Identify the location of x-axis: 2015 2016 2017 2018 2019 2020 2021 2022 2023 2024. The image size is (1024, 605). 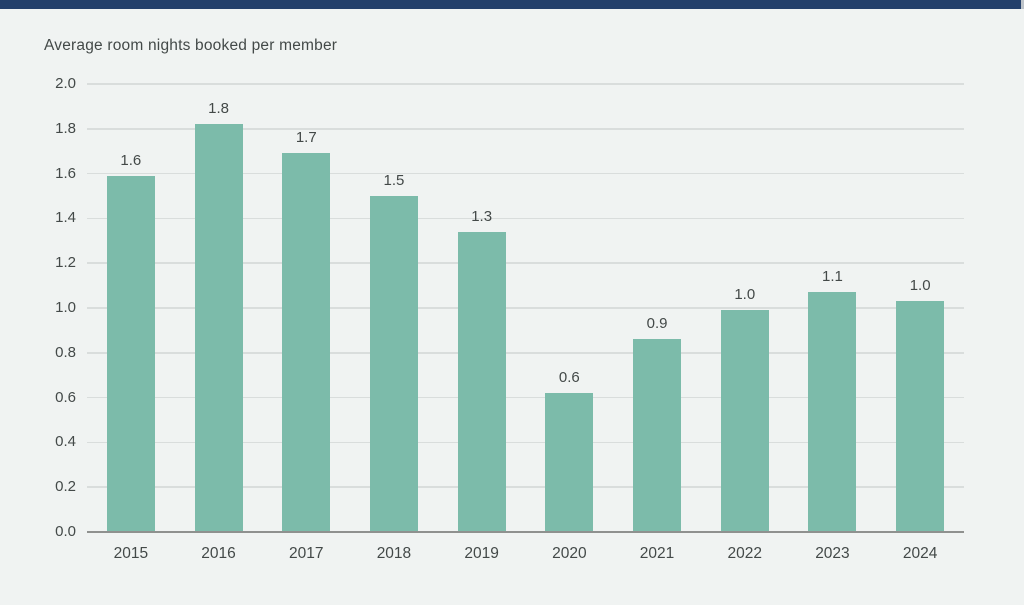
(525, 554).